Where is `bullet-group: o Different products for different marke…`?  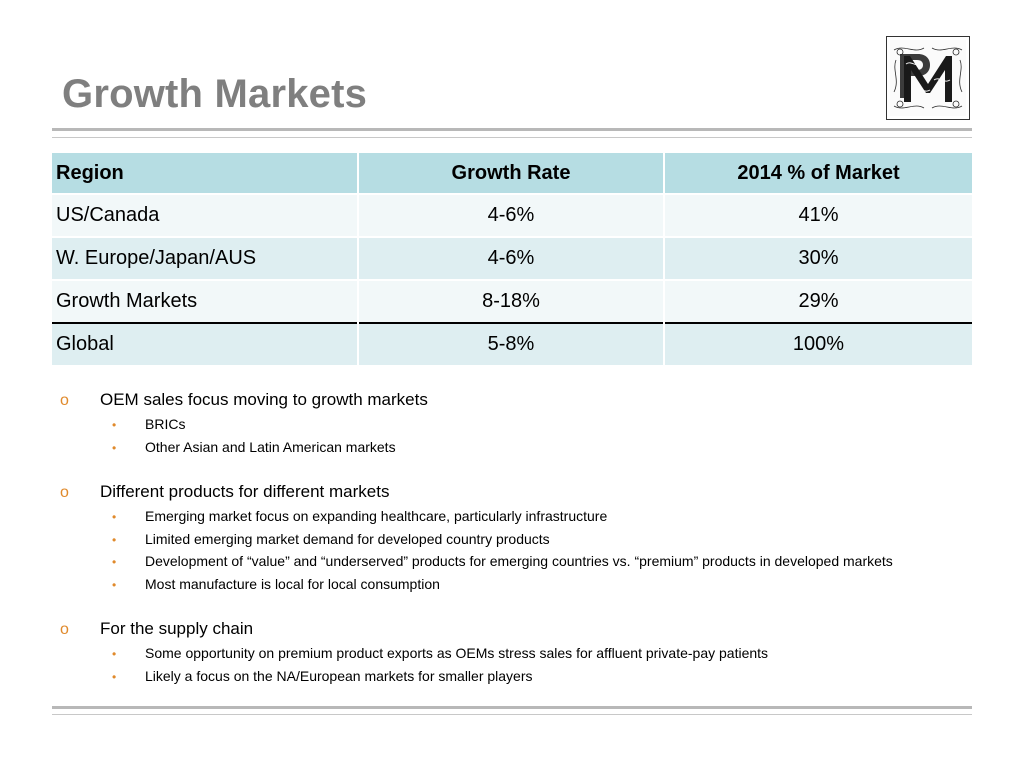 bullet-group: o Different products for different marke… is located at coordinates (525, 538).